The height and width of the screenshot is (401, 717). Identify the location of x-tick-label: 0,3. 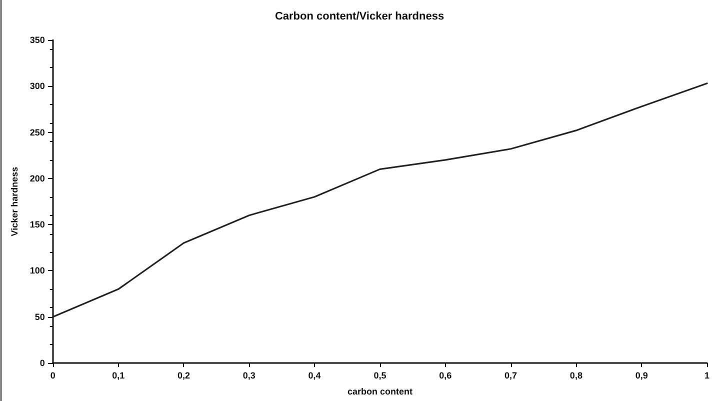
(249, 375).